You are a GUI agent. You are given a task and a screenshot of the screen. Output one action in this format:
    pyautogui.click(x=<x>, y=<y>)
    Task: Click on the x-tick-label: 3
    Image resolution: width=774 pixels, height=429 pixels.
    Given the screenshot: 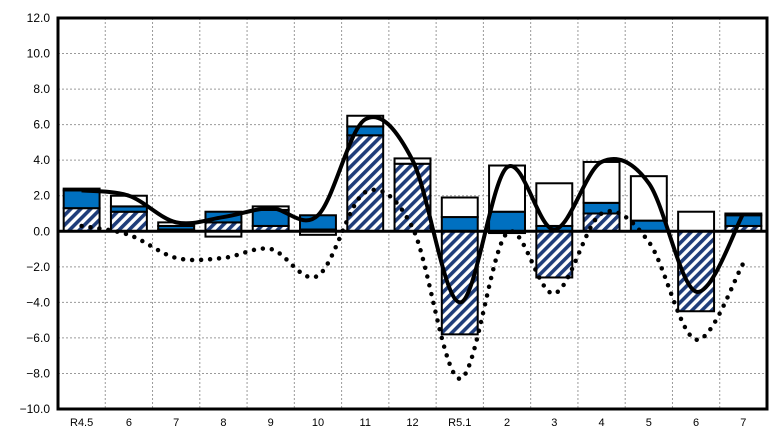 What is the action you would take?
    pyautogui.click(x=554, y=423)
    